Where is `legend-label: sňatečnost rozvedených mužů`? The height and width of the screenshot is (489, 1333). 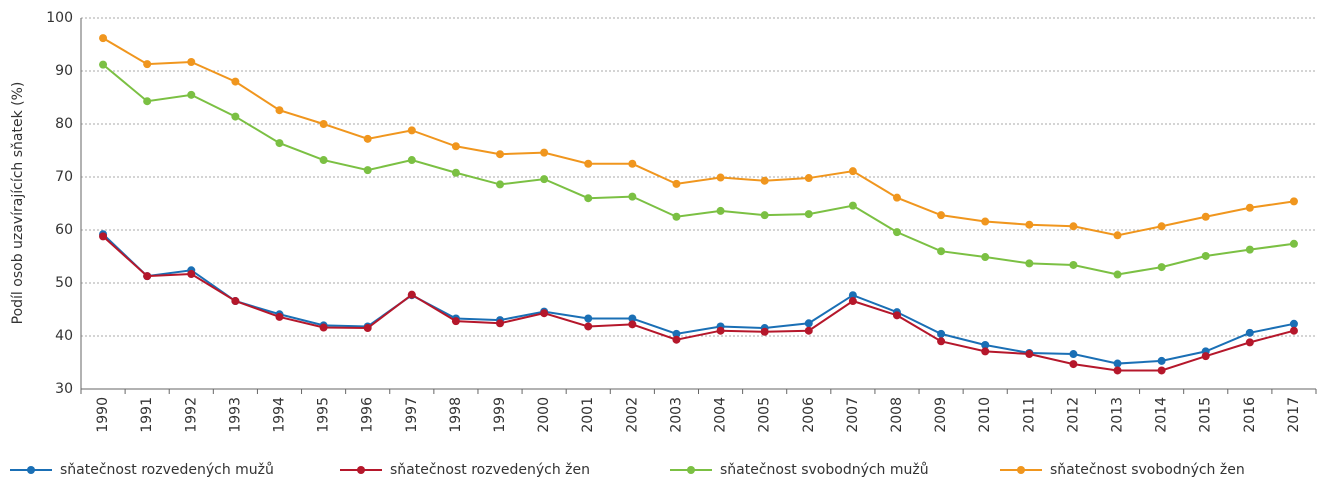 legend-label: sňatečnost rozvedených mužů is located at coordinates (167, 470).